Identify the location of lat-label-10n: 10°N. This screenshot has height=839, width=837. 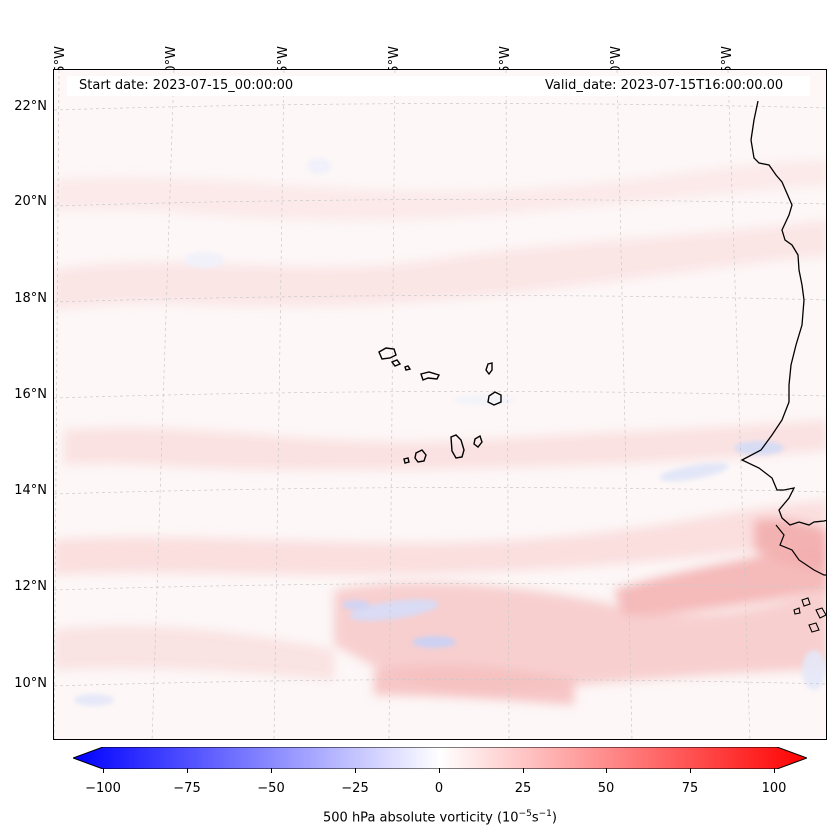
(30, 683).